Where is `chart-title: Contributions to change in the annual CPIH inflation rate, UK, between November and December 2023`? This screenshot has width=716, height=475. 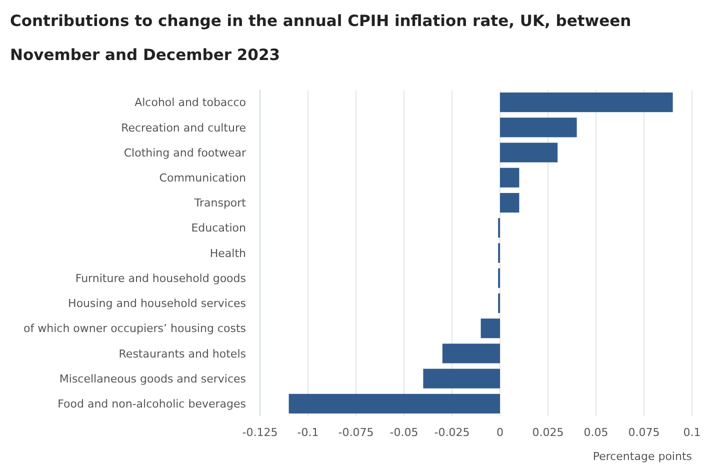 chart-title: Contributions to change in the annual CPIH inflation rate, UK, between November and December 2023 is located at coordinates (321, 38).